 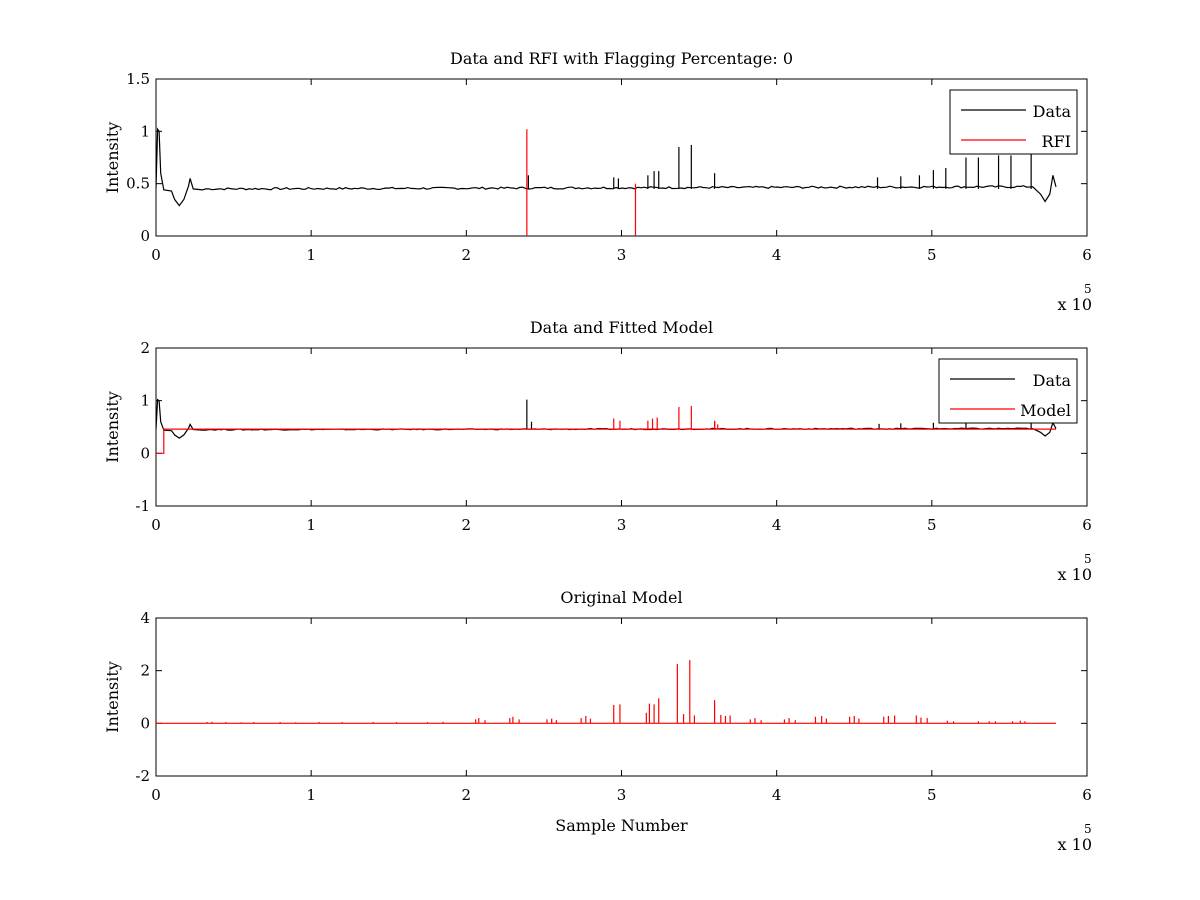 I want to click on legend: Data RFI, so click(x=1013, y=122).